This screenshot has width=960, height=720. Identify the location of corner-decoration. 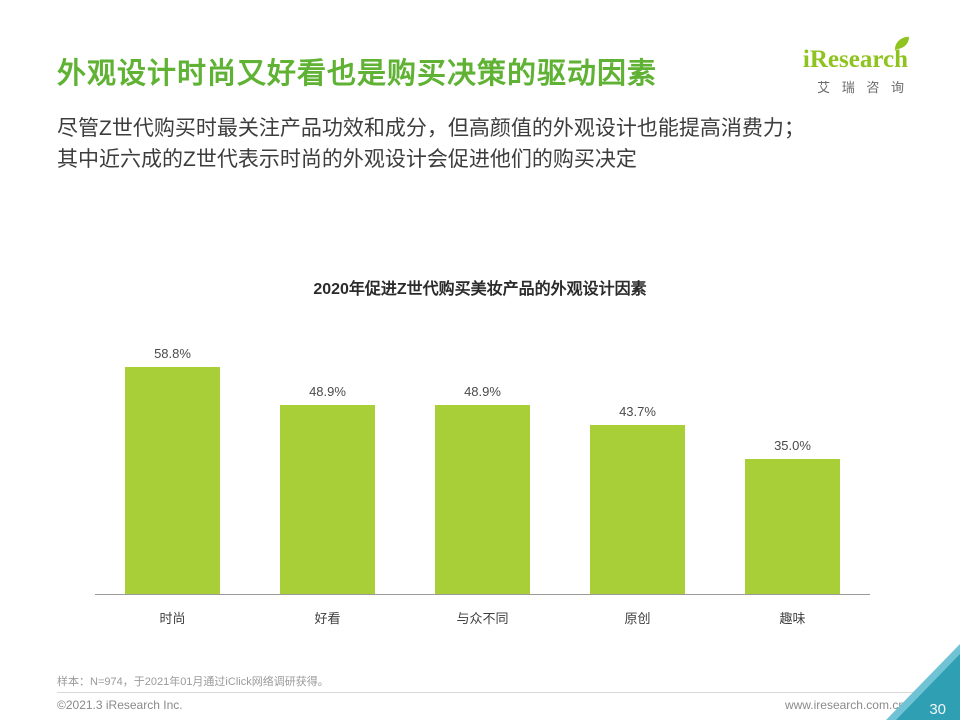
(923, 682).